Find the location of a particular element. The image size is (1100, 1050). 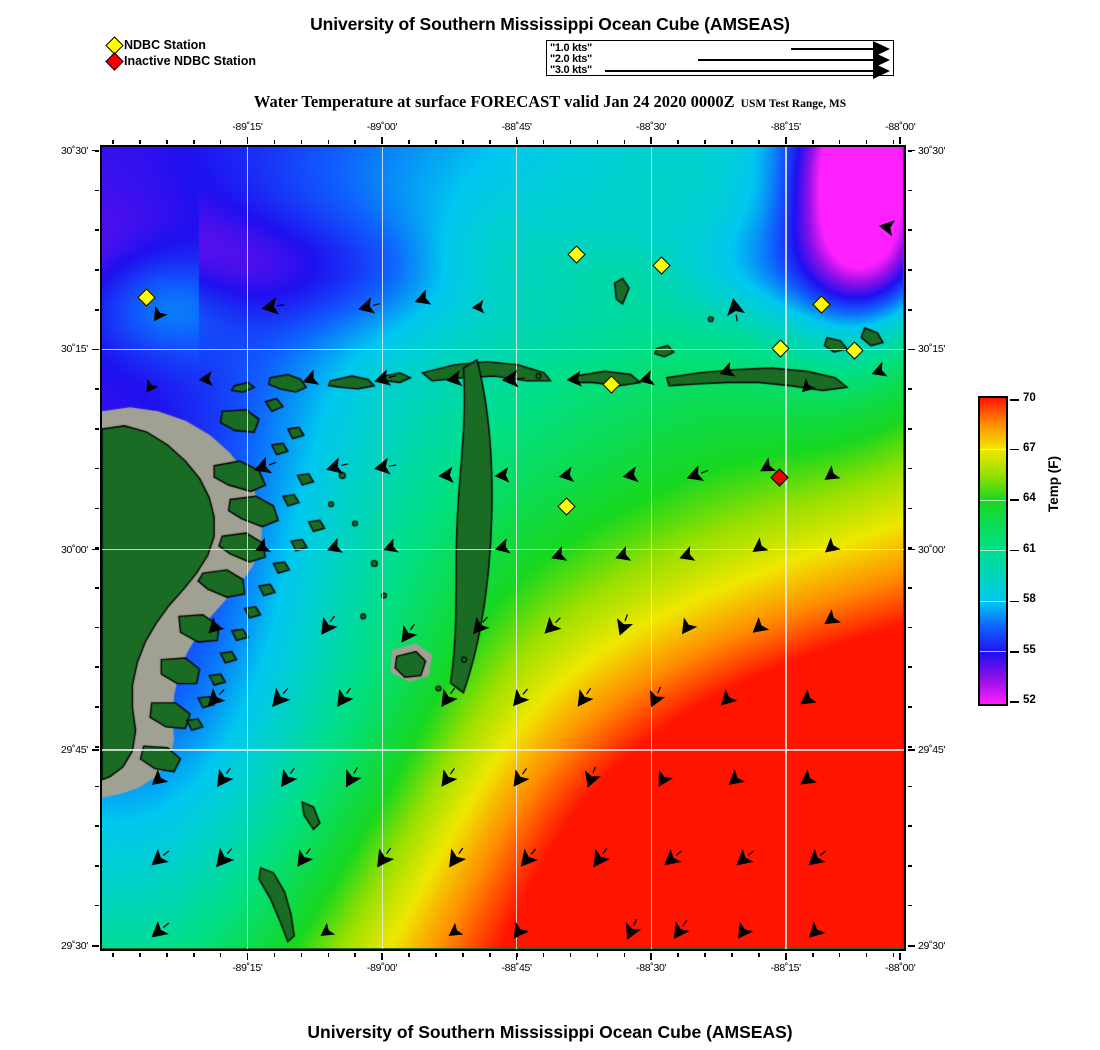

x-axis-label: -89˚15' is located at coordinates (247, 968).